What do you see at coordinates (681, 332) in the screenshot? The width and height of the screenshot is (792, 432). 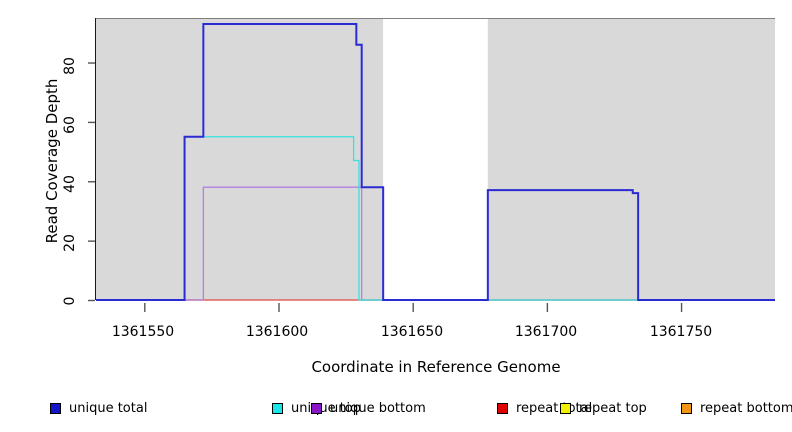 I see `x-tick-label-1361750: 1361750` at bounding box center [681, 332].